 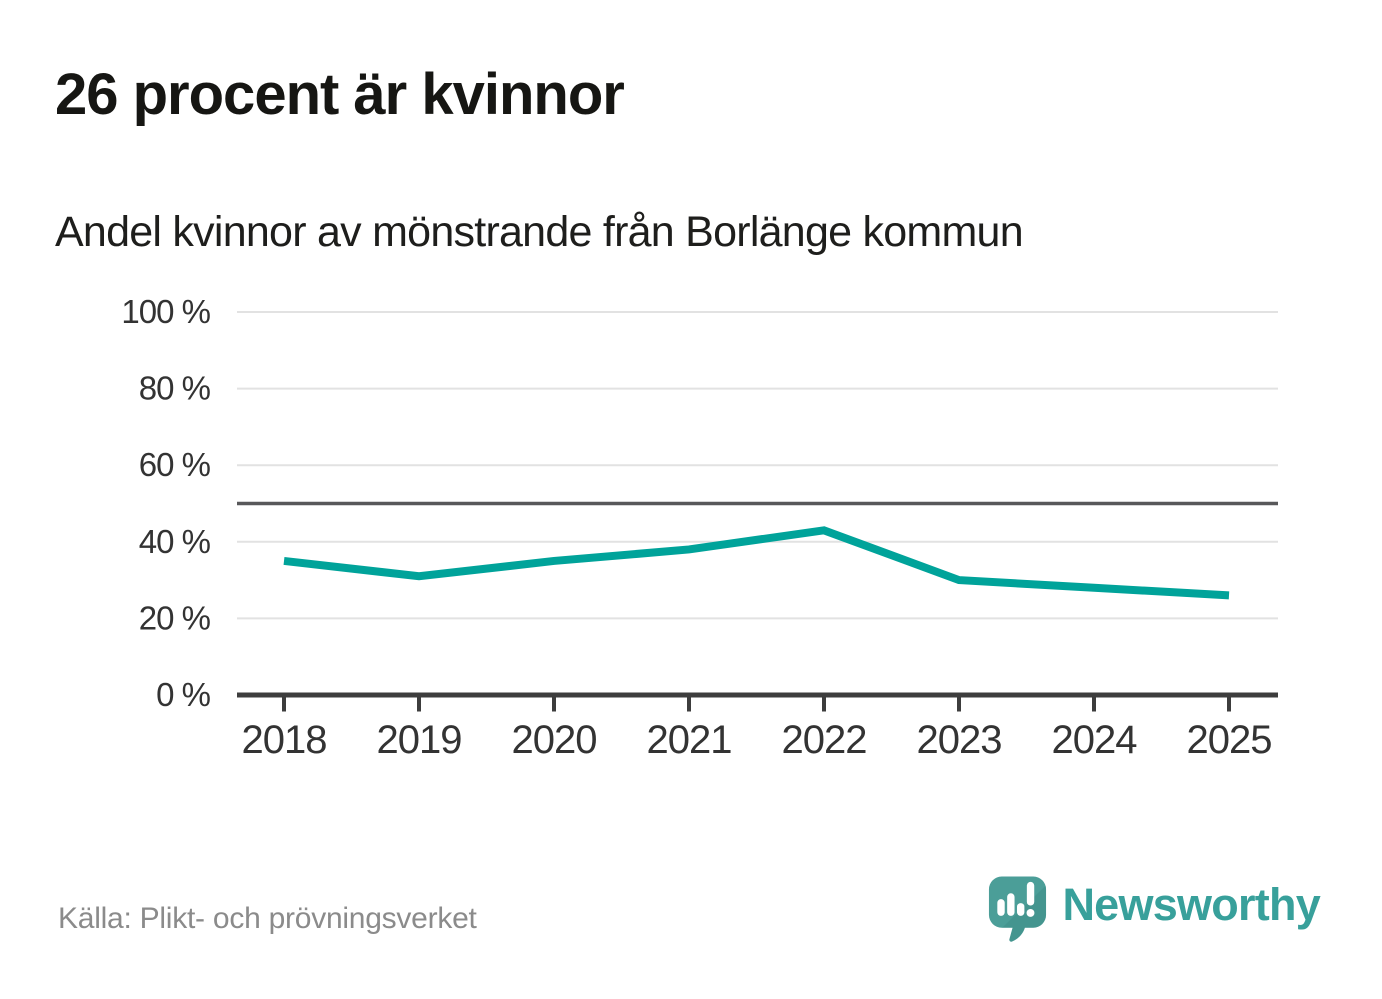 I want to click on bar-chart-glyph, so click(x=1011, y=904).